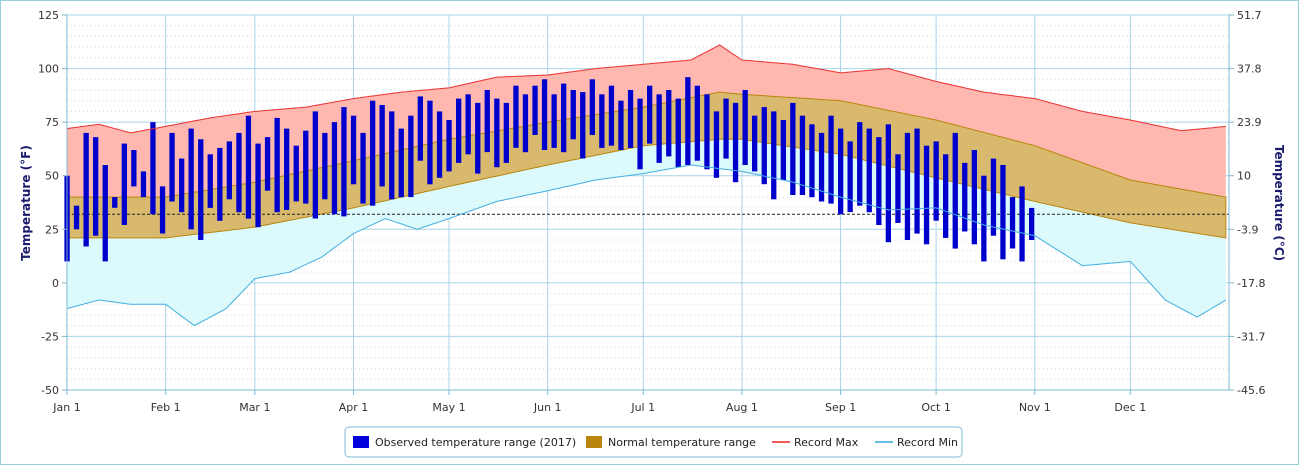 The height and width of the screenshot is (469, 1299). Describe the element at coordinates (52, 176) in the screenshot. I see `y-left-tick-label: 50` at that location.